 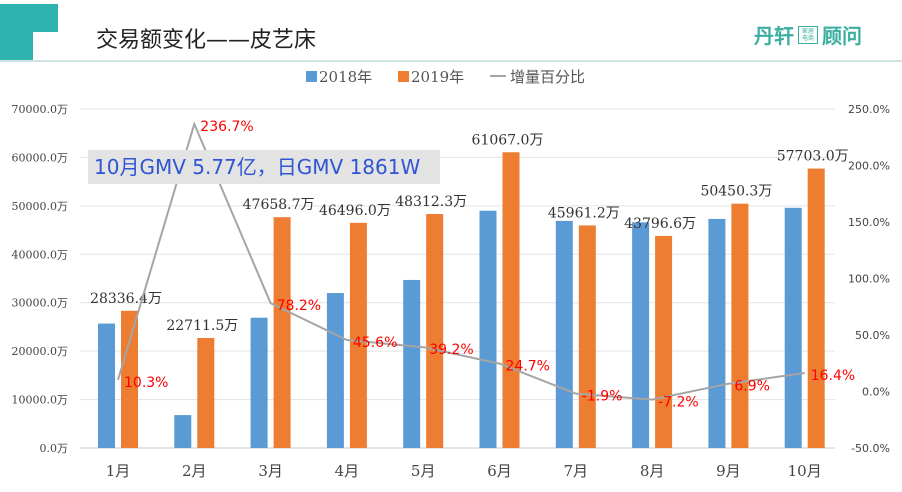 I want to click on x-tick-label: 8月, so click(x=652, y=471).